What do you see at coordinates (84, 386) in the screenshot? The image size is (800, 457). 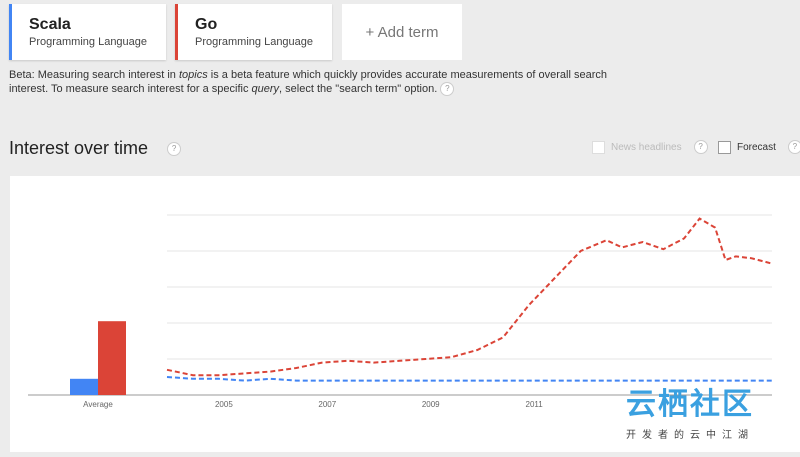 I see `average-bar-scala` at bounding box center [84, 386].